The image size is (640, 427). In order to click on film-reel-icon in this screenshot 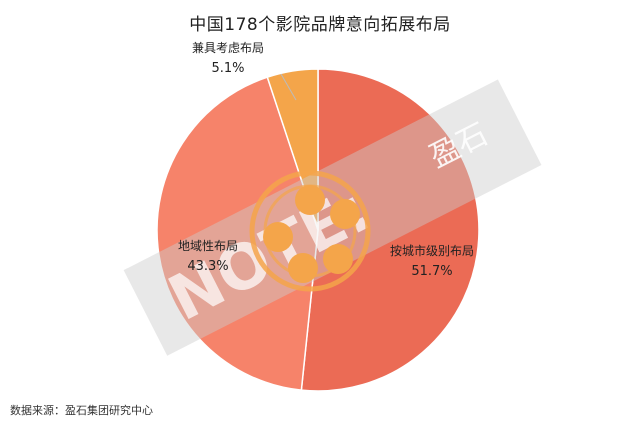, I will do `click(310, 231)`.